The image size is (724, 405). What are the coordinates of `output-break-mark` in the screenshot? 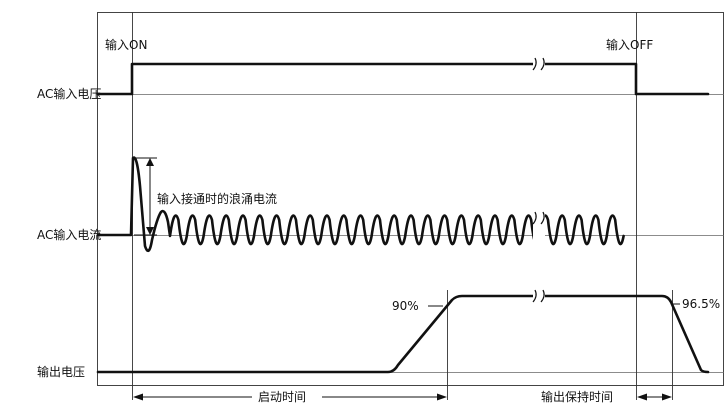 It's located at (538, 296).